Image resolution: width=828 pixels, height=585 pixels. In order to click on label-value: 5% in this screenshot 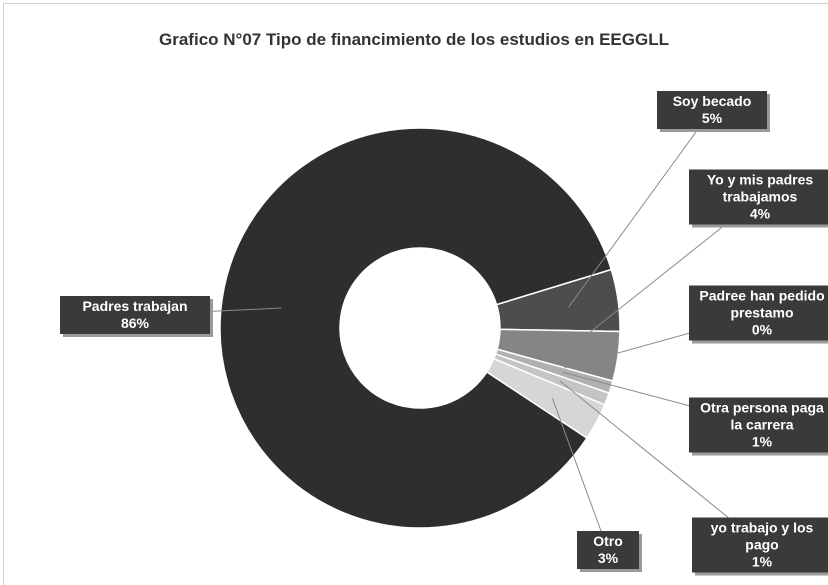, I will do `click(712, 118)`.